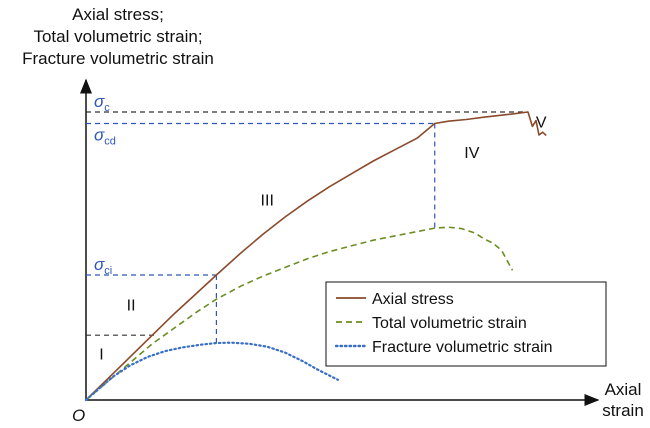 This screenshot has width=650, height=428. What do you see at coordinates (131, 306) in the screenshot?
I see `stage-label-II: II` at bounding box center [131, 306].